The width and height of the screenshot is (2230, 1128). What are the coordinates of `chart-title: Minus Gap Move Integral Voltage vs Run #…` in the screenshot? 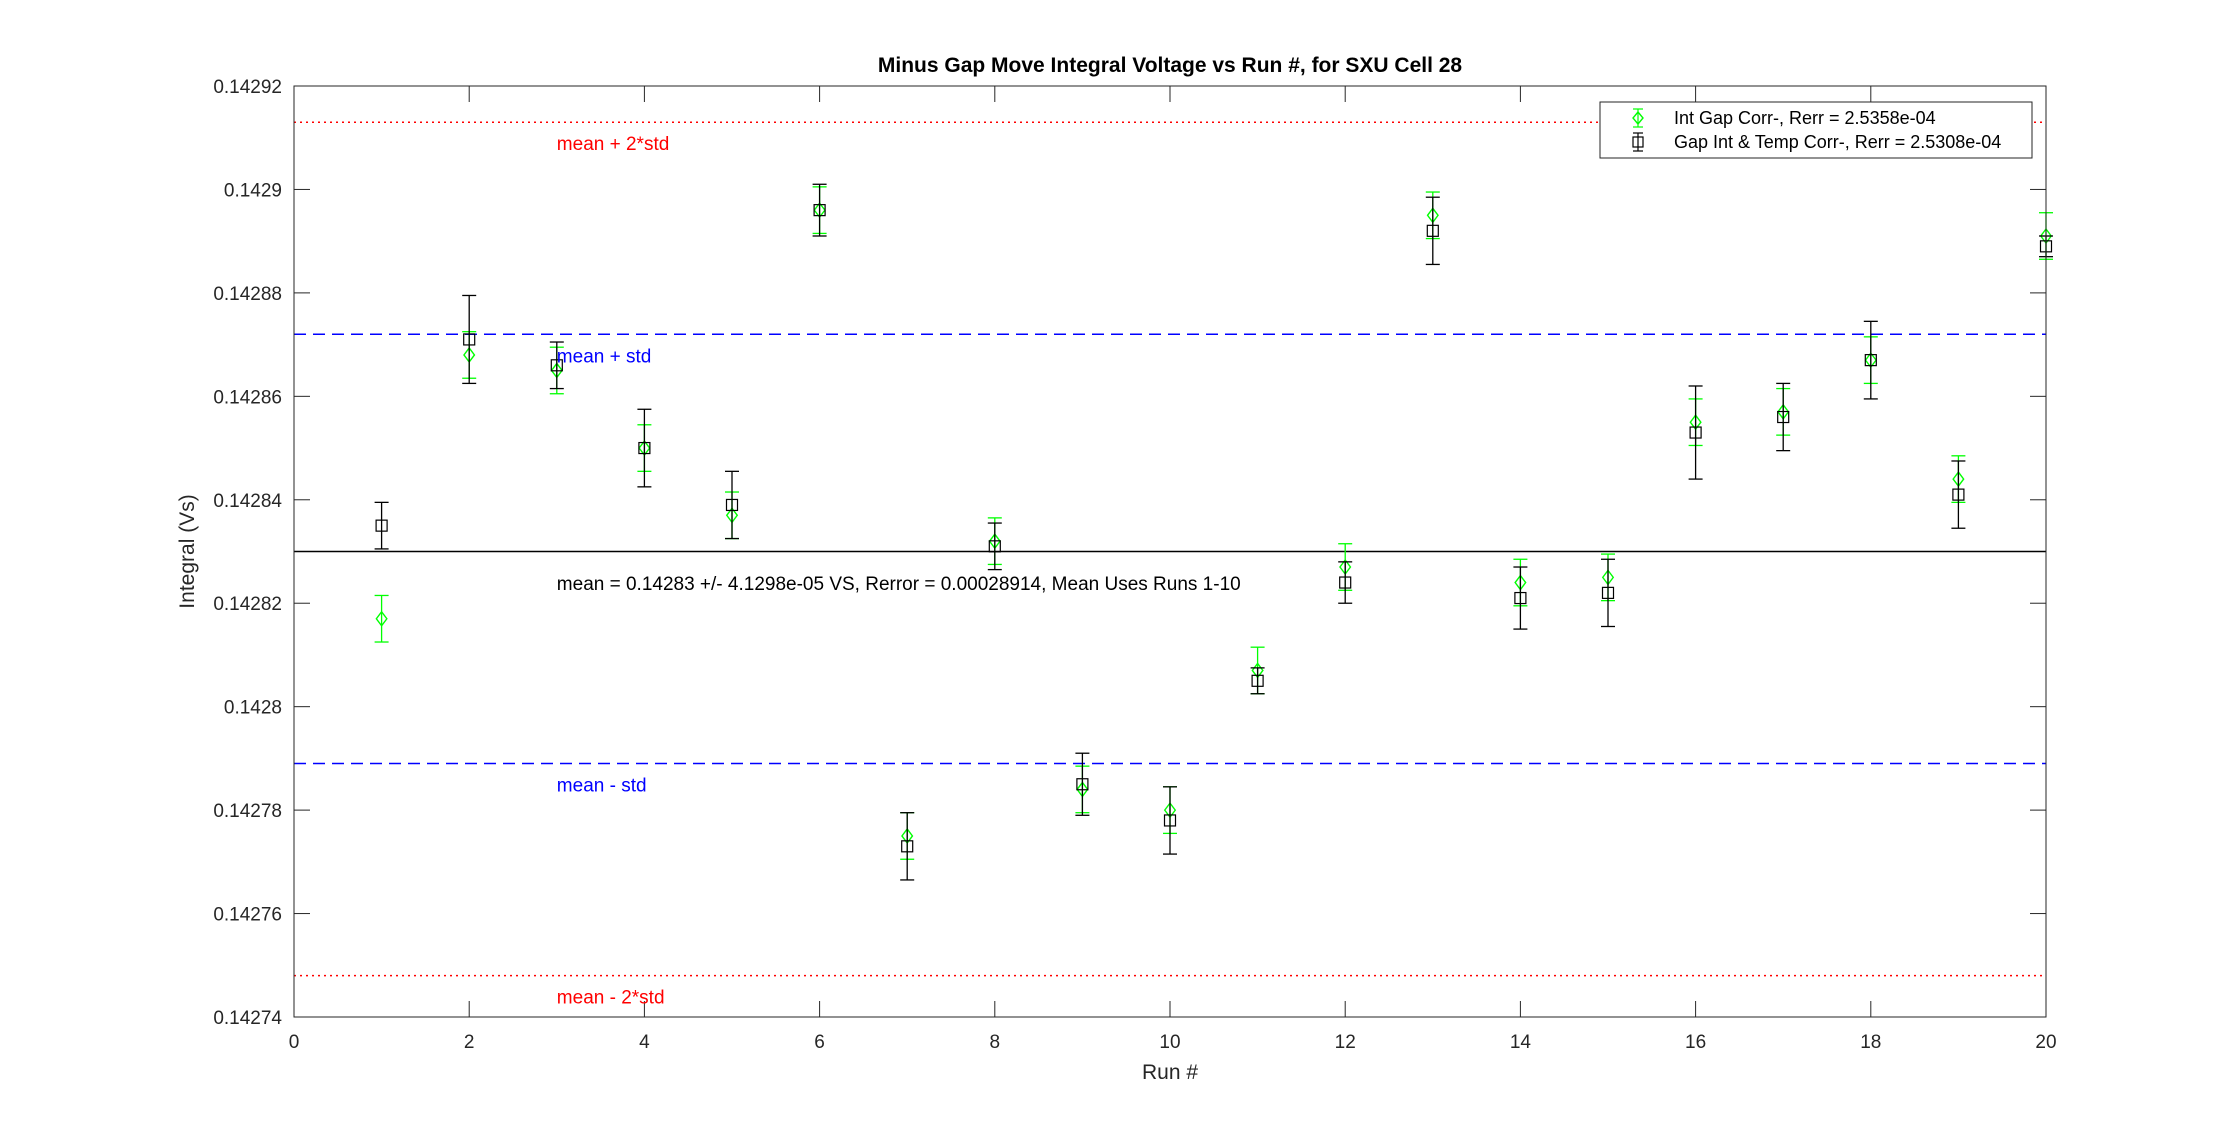 It's located at (1170, 65).